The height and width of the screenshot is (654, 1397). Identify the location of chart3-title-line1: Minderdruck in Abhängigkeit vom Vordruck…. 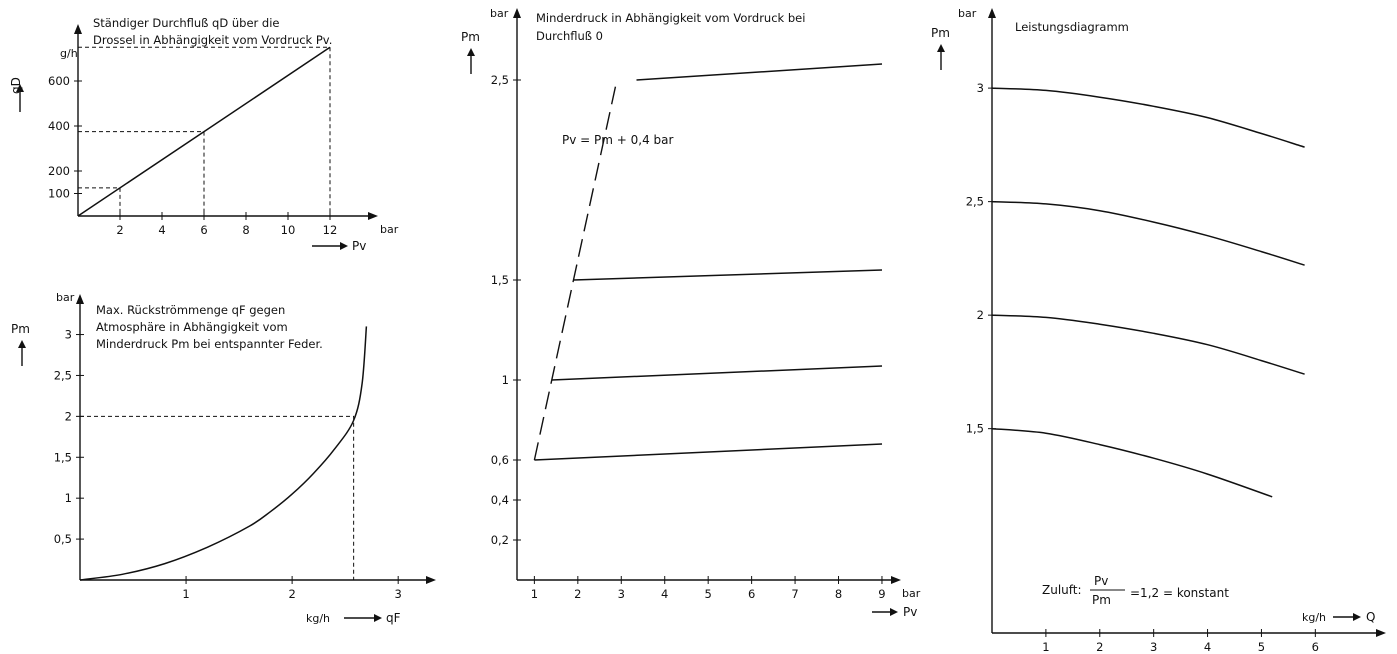
(670, 18).